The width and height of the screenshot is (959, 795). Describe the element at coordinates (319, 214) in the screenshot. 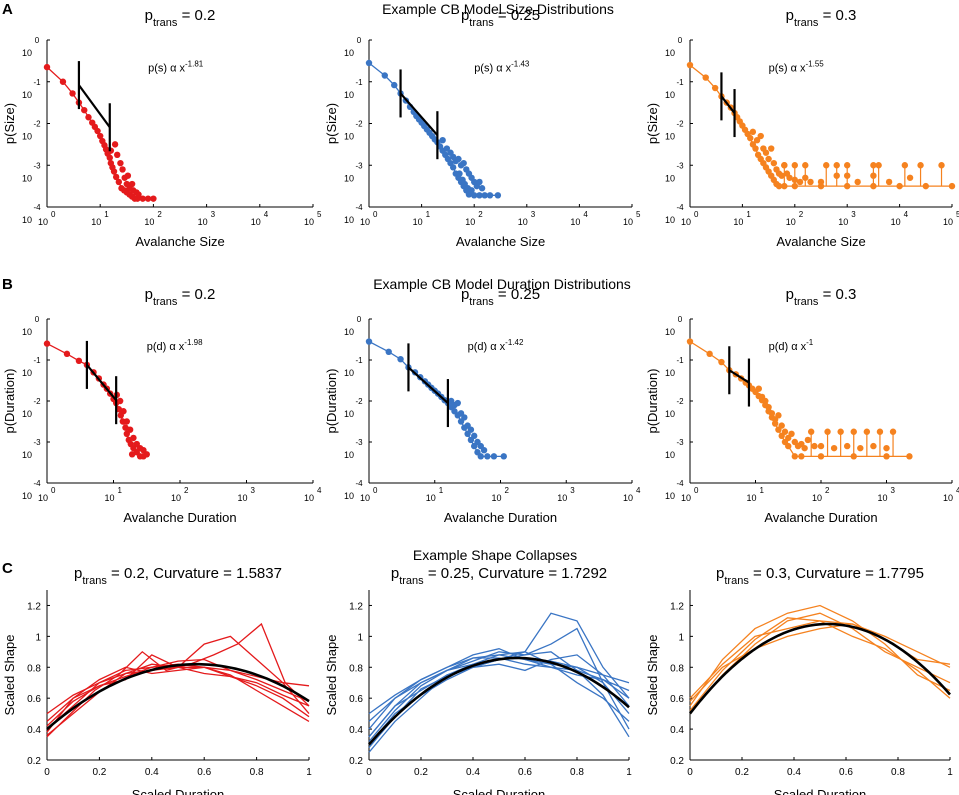

I see `x-tick-exponent: 5` at that location.